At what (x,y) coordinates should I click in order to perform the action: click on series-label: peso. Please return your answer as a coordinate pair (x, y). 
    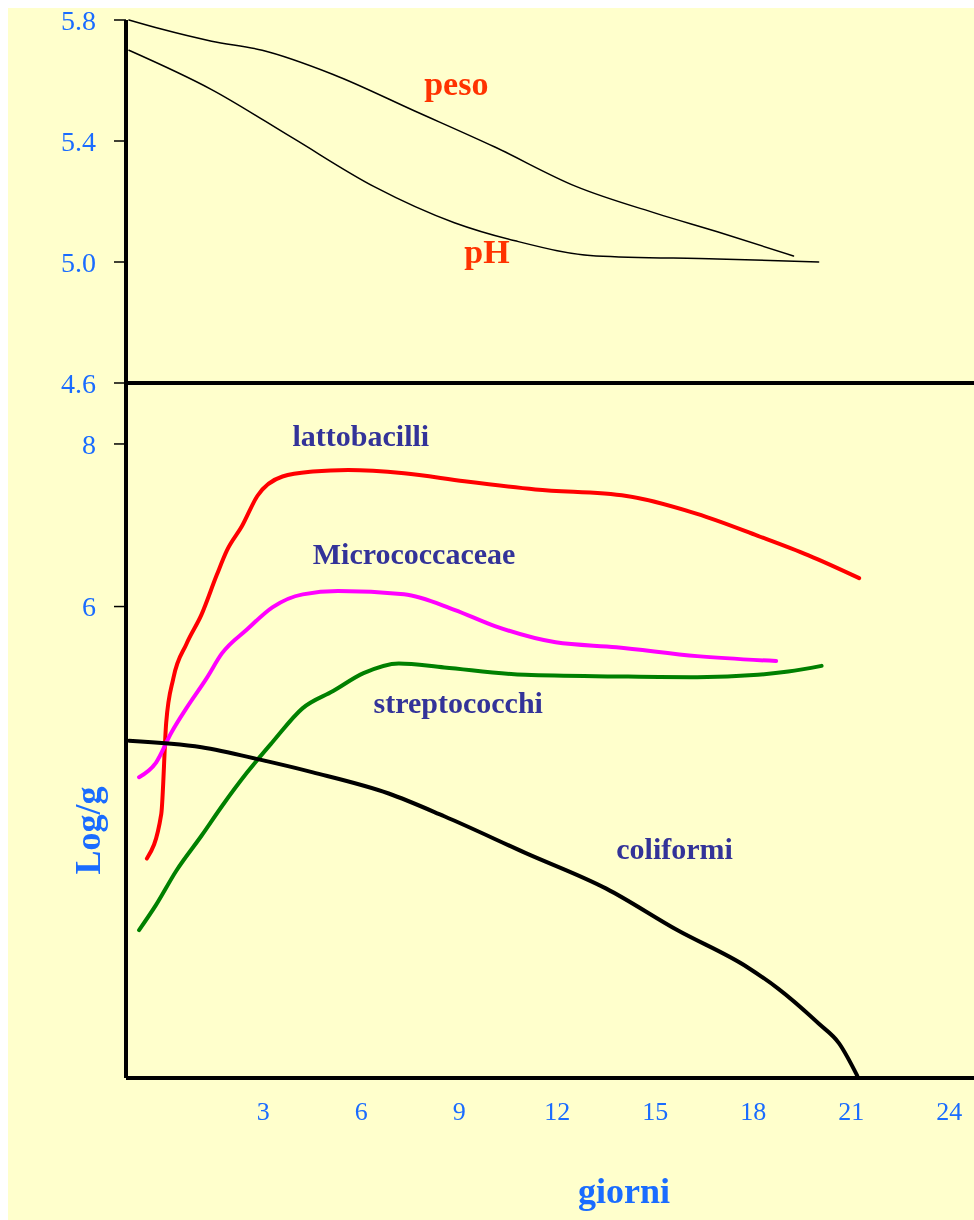
    Looking at the image, I should click on (456, 83).